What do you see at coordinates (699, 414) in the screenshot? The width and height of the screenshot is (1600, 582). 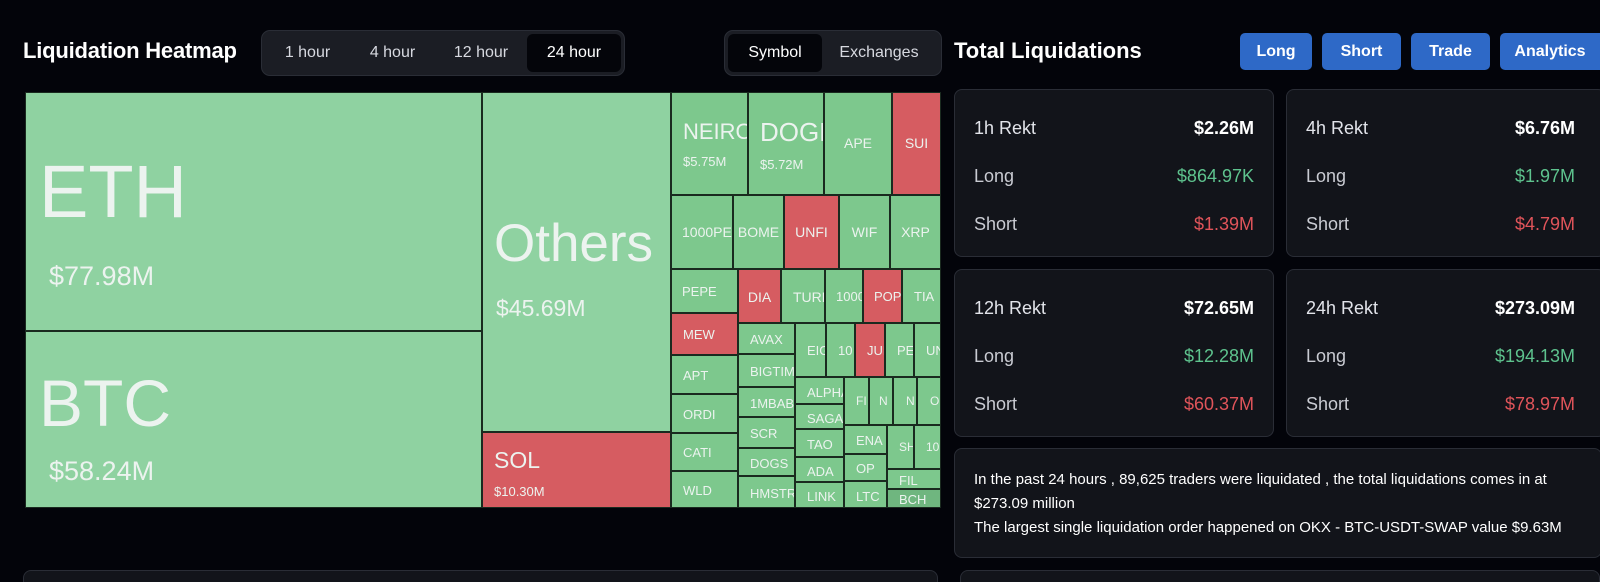 I see `tile-symbol: ORDI` at bounding box center [699, 414].